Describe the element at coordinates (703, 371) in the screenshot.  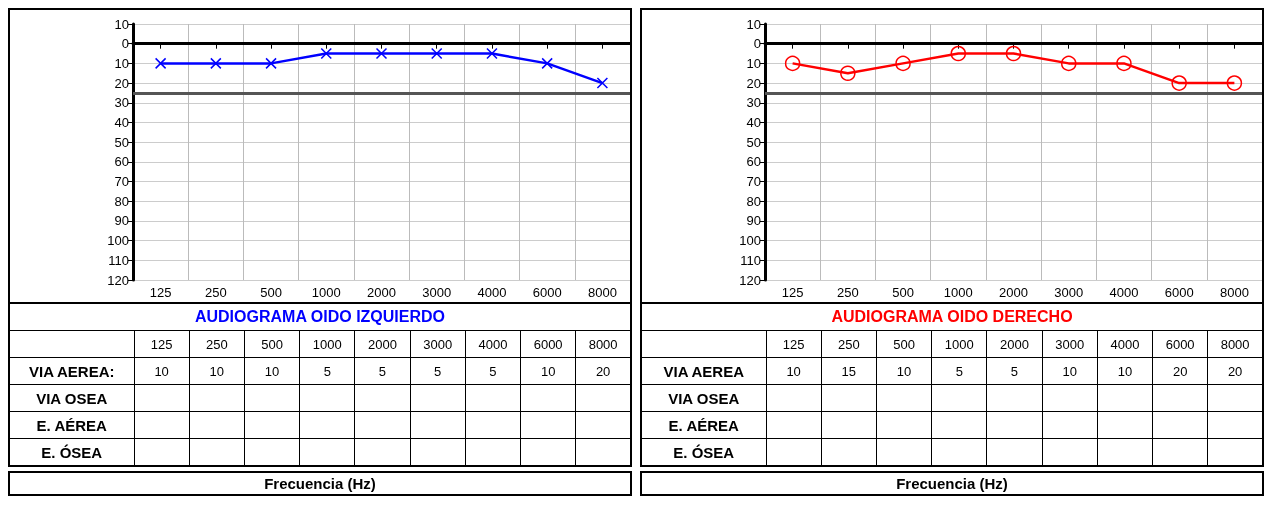
I see `text: VIA AEREA` at that location.